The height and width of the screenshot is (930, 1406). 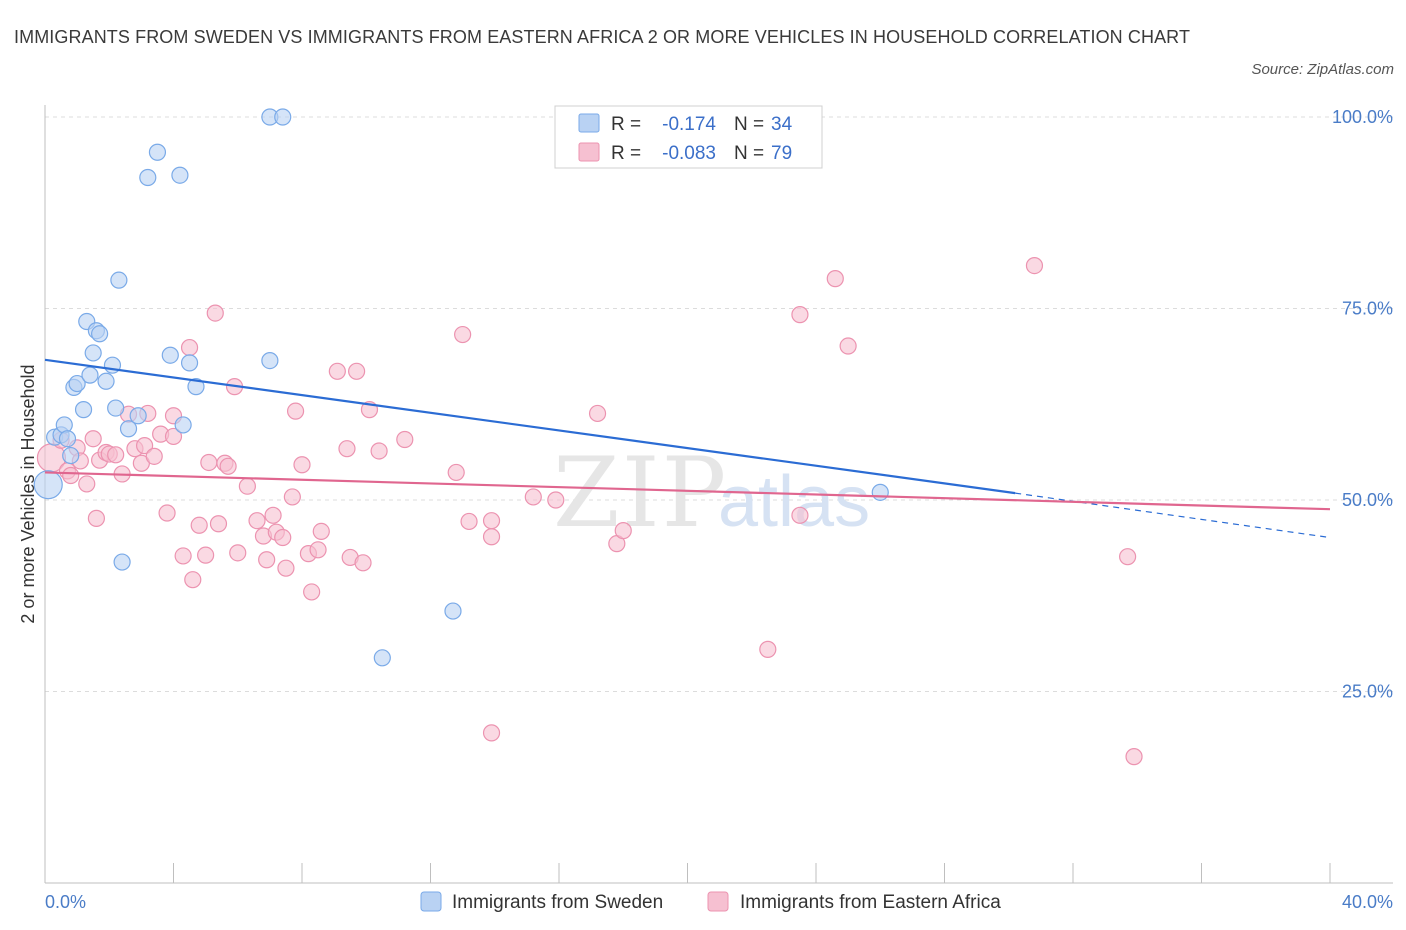 I want to click on legend-swatch-sweden, so click(x=589, y=123).